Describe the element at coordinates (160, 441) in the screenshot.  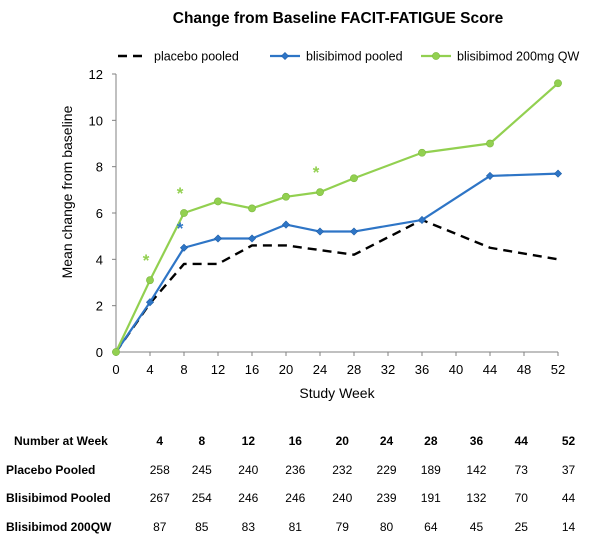
I see `week-header-cell: 4` at that location.